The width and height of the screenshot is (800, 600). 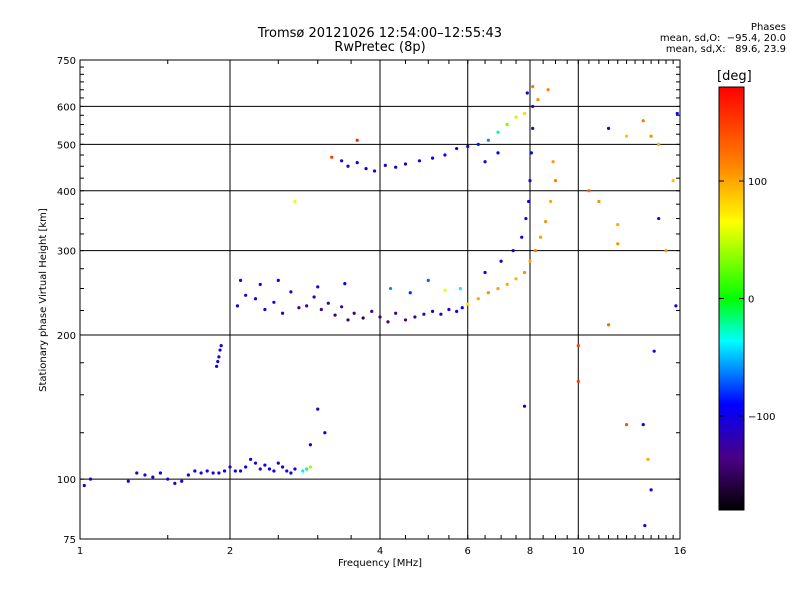 I want to click on y-tick-label: 200, so click(x=66, y=336).